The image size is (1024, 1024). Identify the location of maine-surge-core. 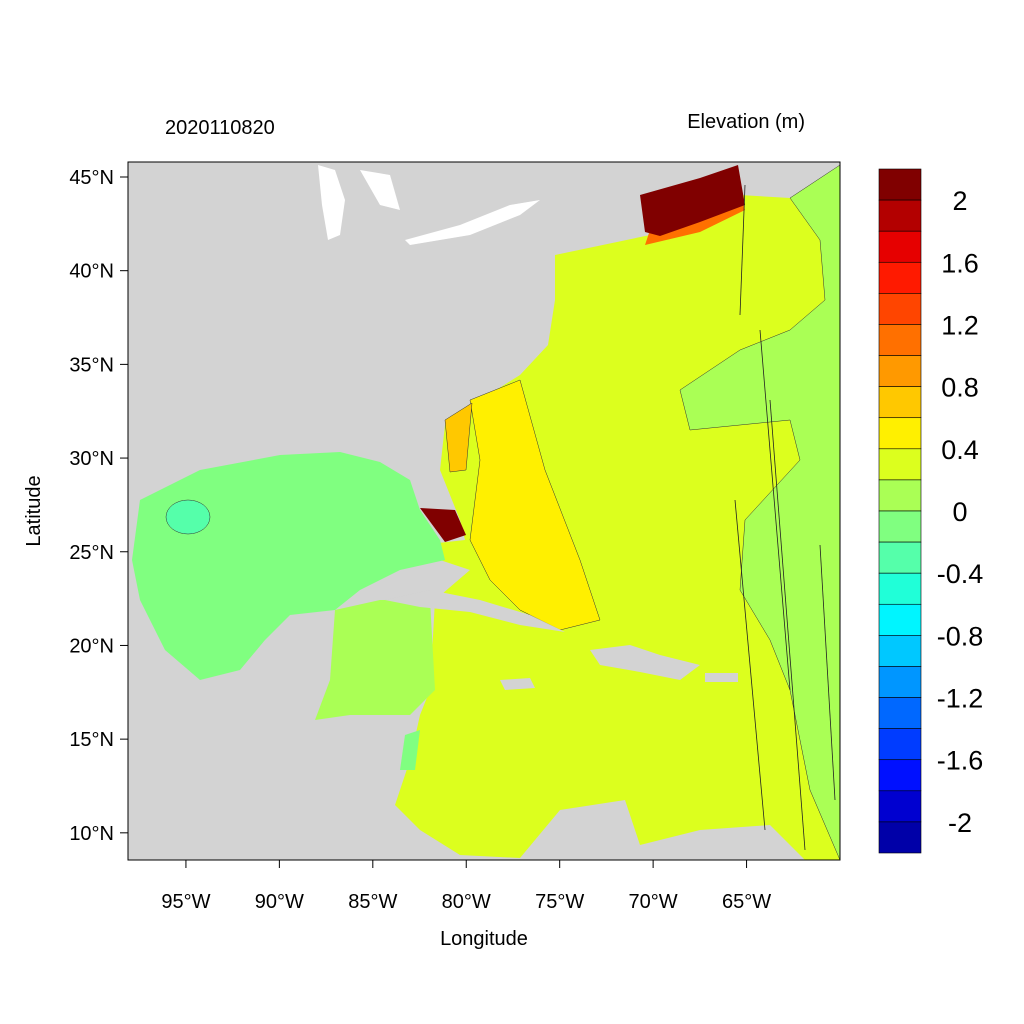
(692, 200).